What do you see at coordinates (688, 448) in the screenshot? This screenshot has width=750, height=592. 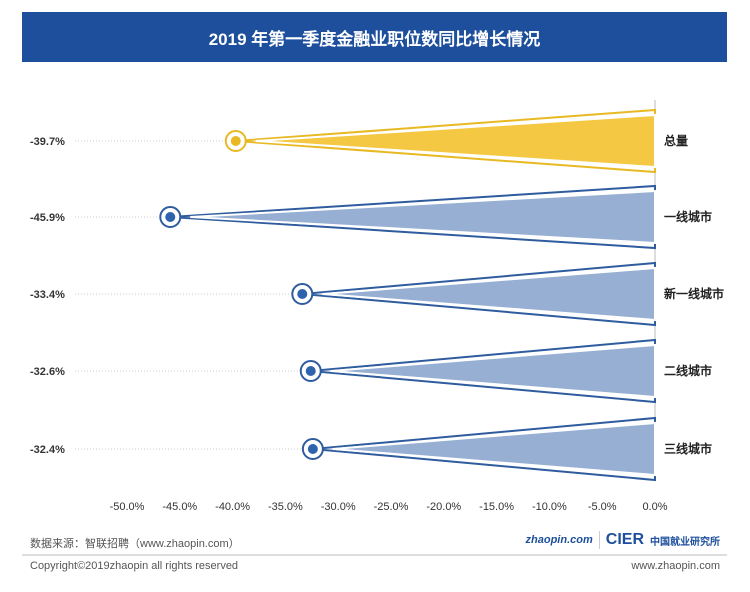 I see `category-label: 三线城市` at bounding box center [688, 448].